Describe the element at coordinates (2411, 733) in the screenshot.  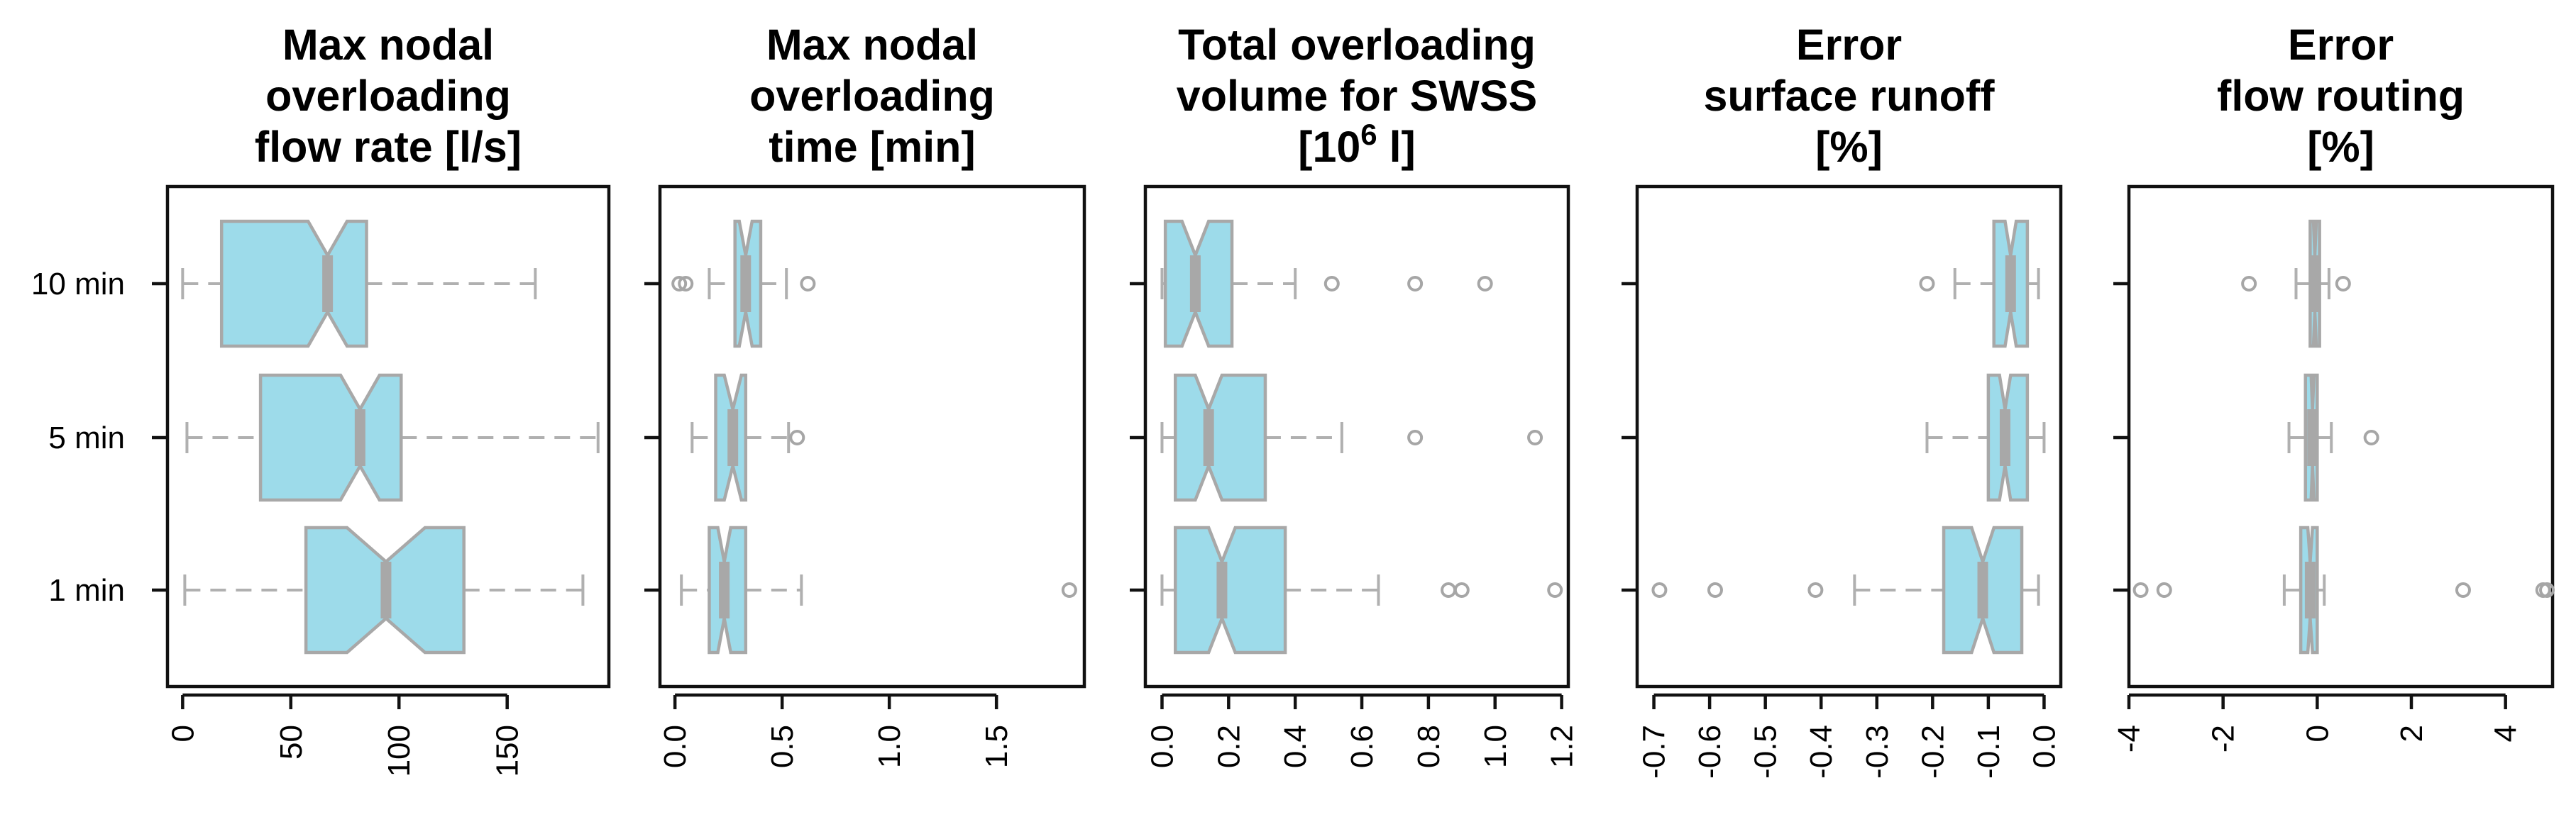
I see `x-tick-label: 2` at that location.